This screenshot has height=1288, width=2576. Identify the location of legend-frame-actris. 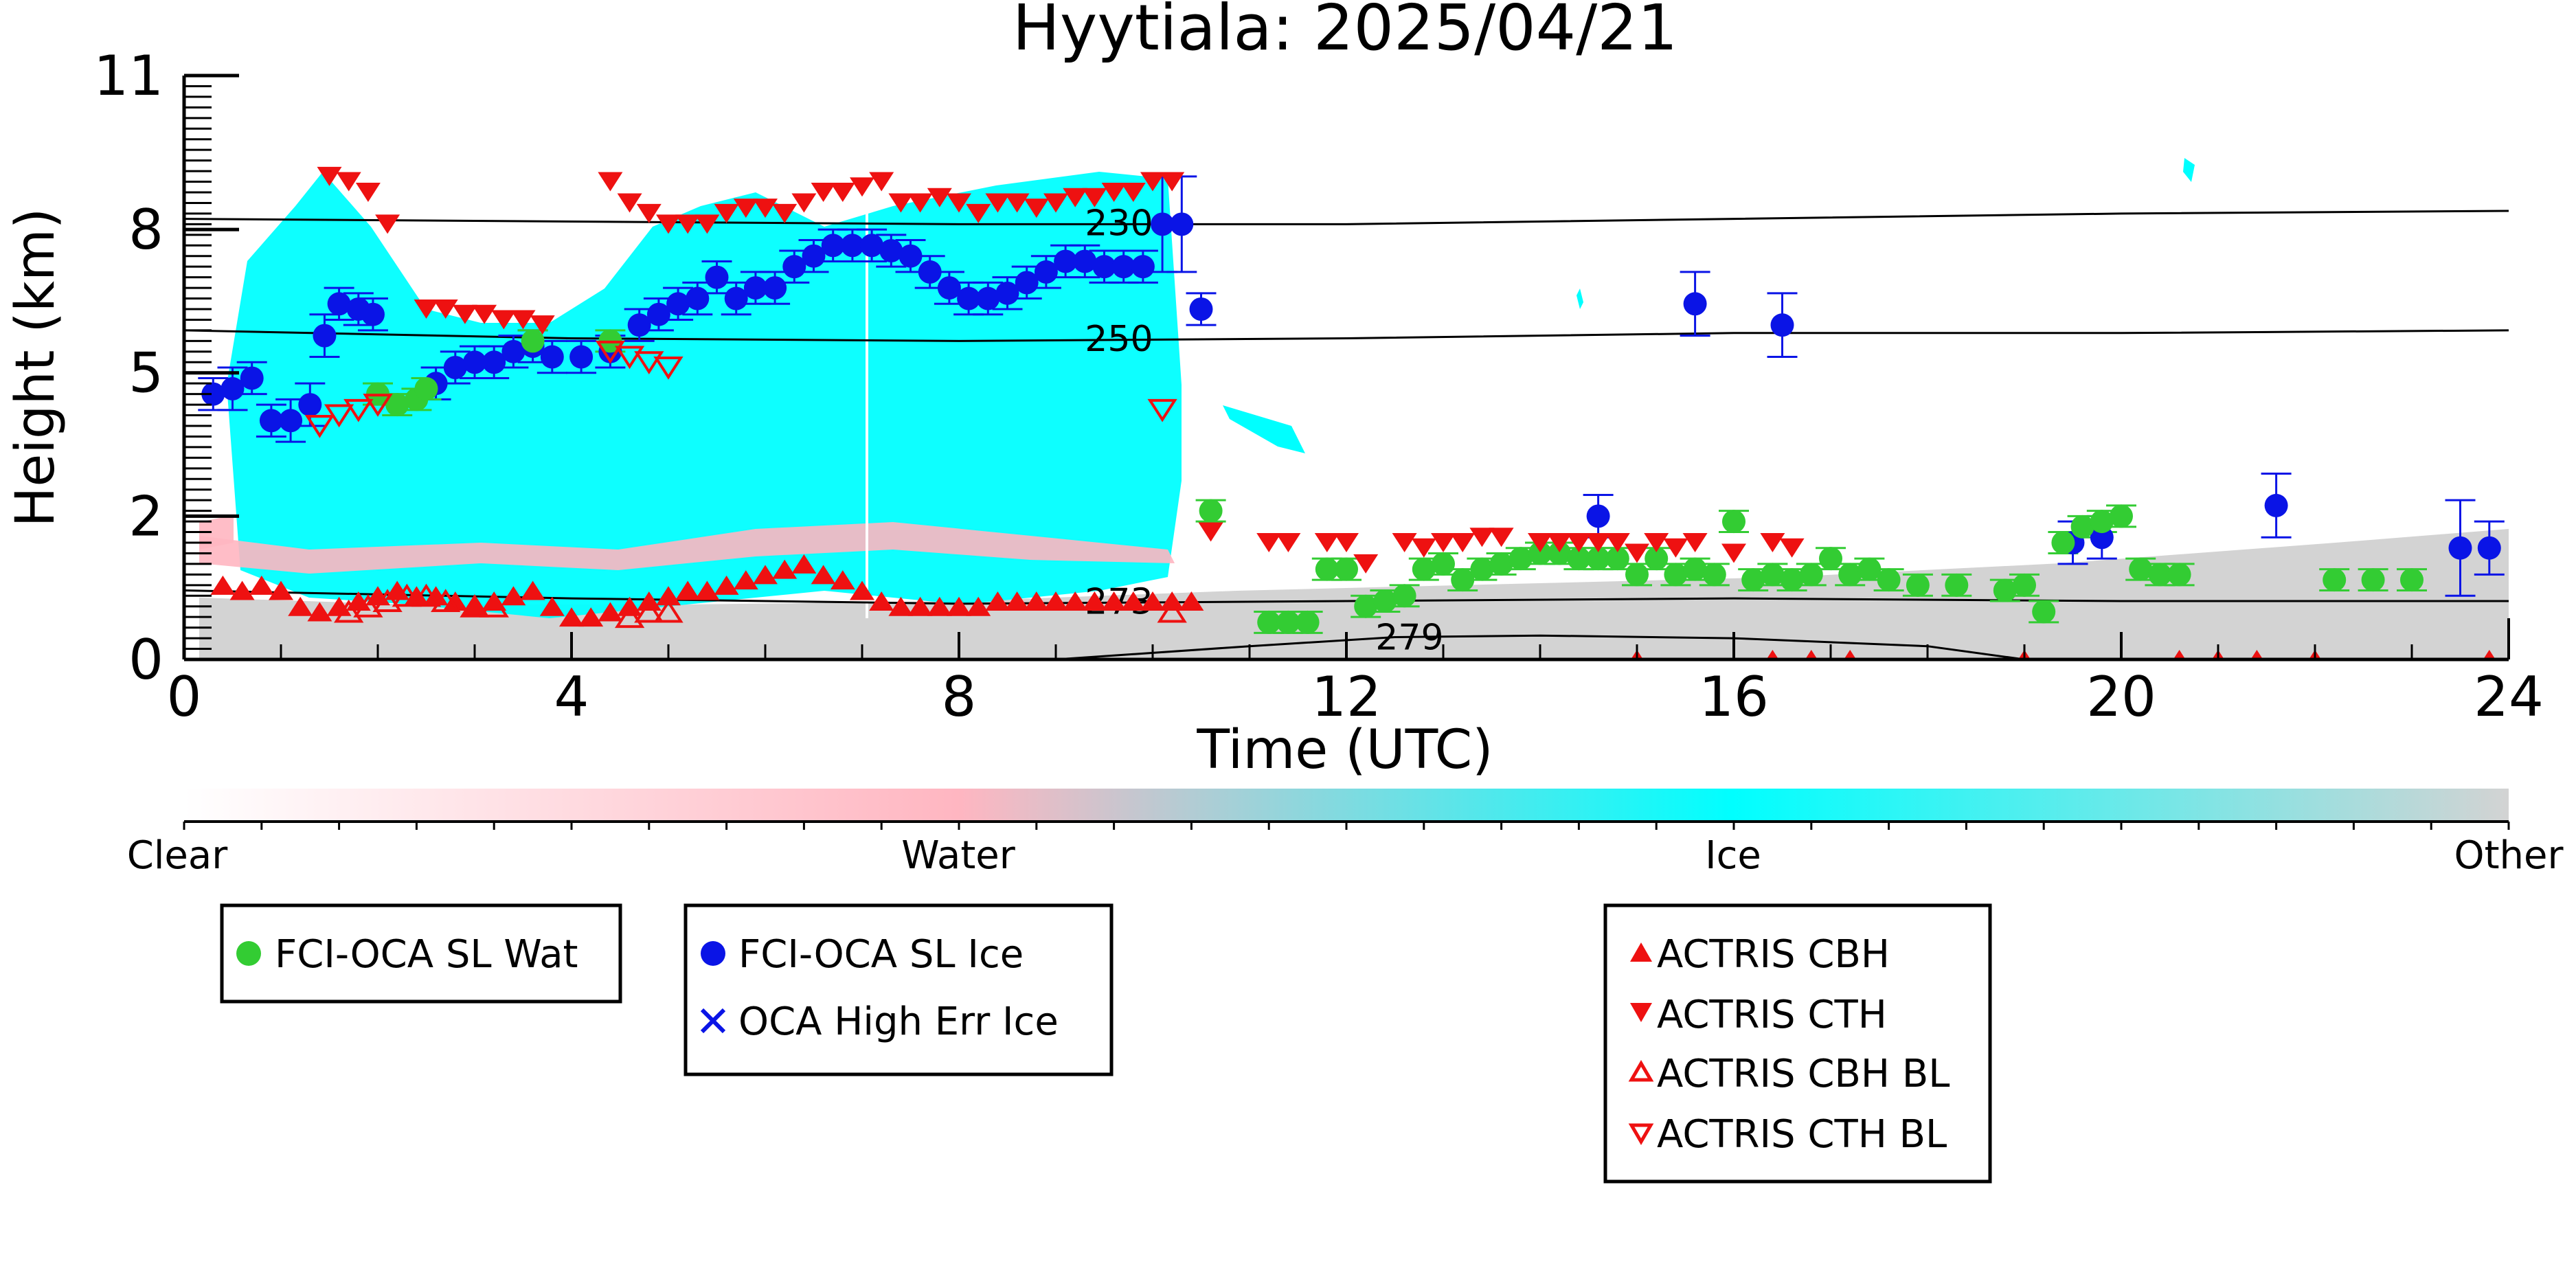
(1797, 1043).